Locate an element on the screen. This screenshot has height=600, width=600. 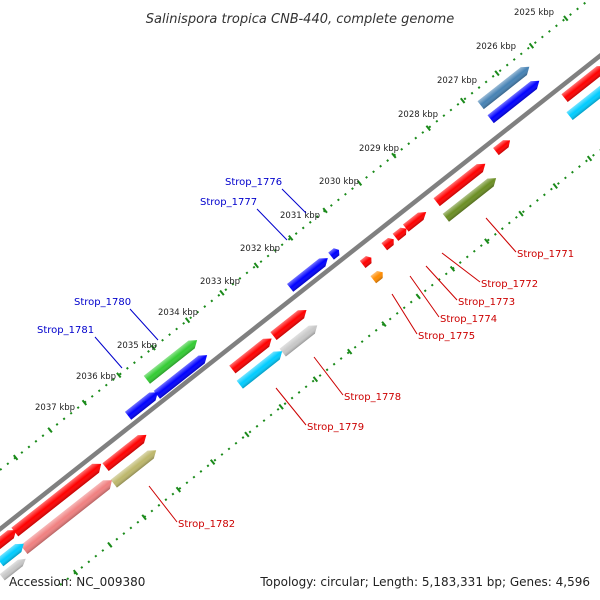
kbp-tick-label: 2025 kbp is located at coordinates (534, 13).